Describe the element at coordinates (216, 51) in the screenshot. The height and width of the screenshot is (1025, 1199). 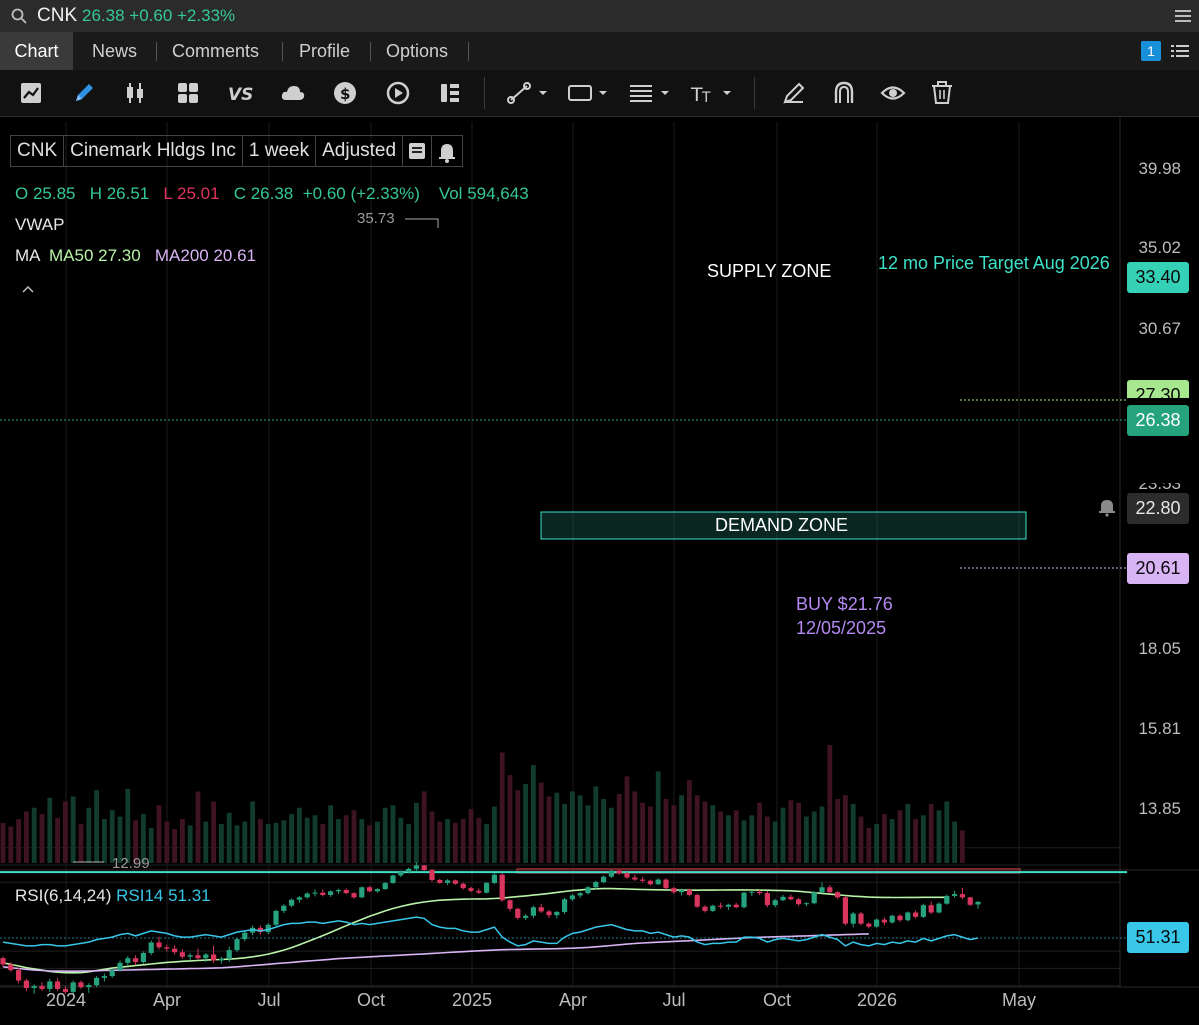
I see `tab-comments: Comments` at that location.